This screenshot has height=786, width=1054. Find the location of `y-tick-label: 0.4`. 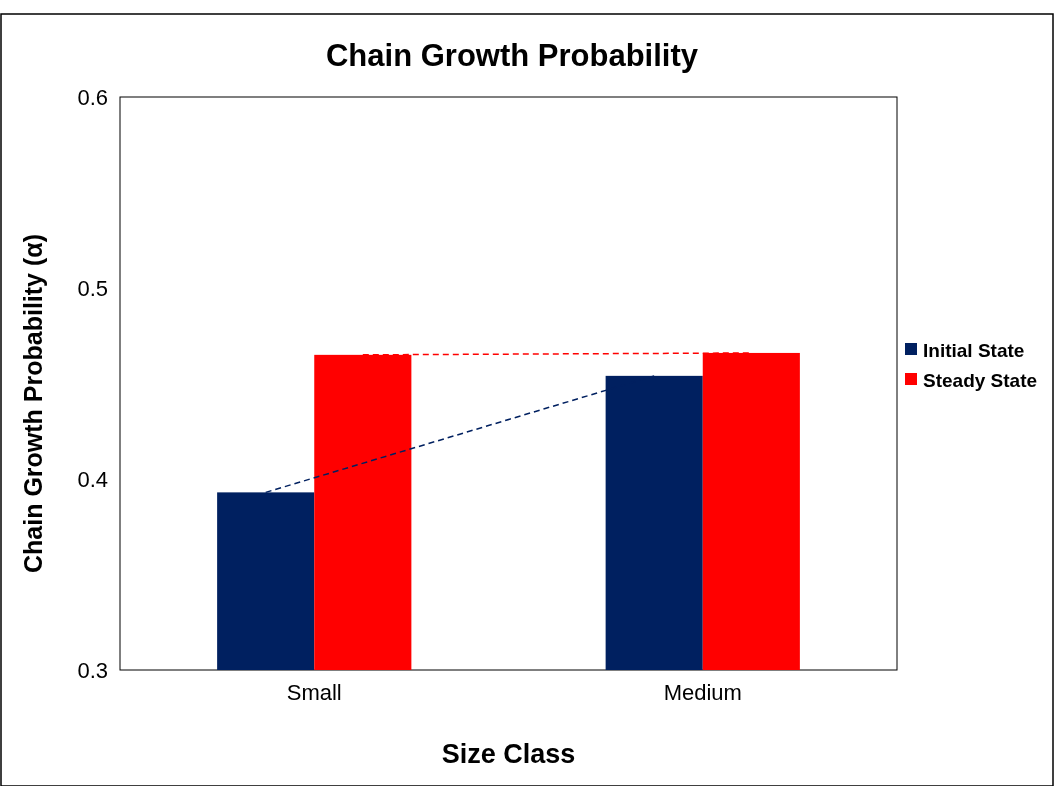

y-tick-label: 0.4 is located at coordinates (92, 479).